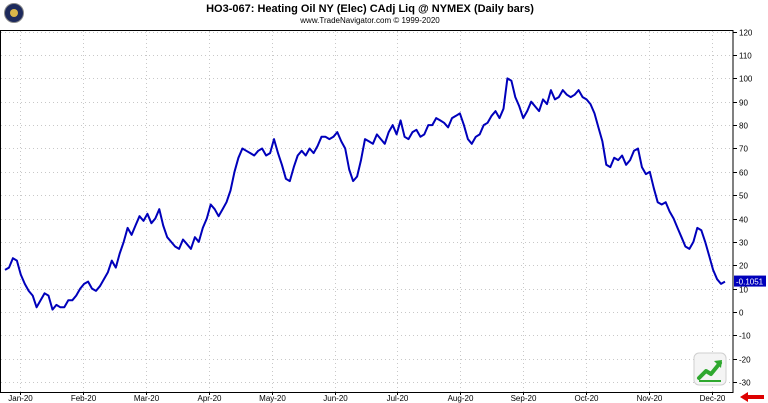 The height and width of the screenshot is (403, 768). Describe the element at coordinates (752, 397) in the screenshot. I see `scroll-left-arrow-icon` at that location.